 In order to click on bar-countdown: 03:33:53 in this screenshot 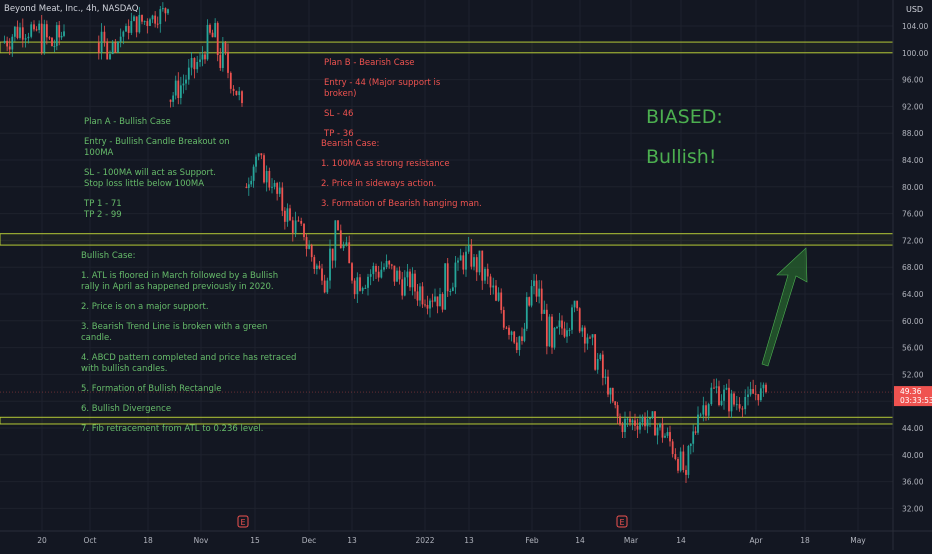, I will do `click(916, 400)`.